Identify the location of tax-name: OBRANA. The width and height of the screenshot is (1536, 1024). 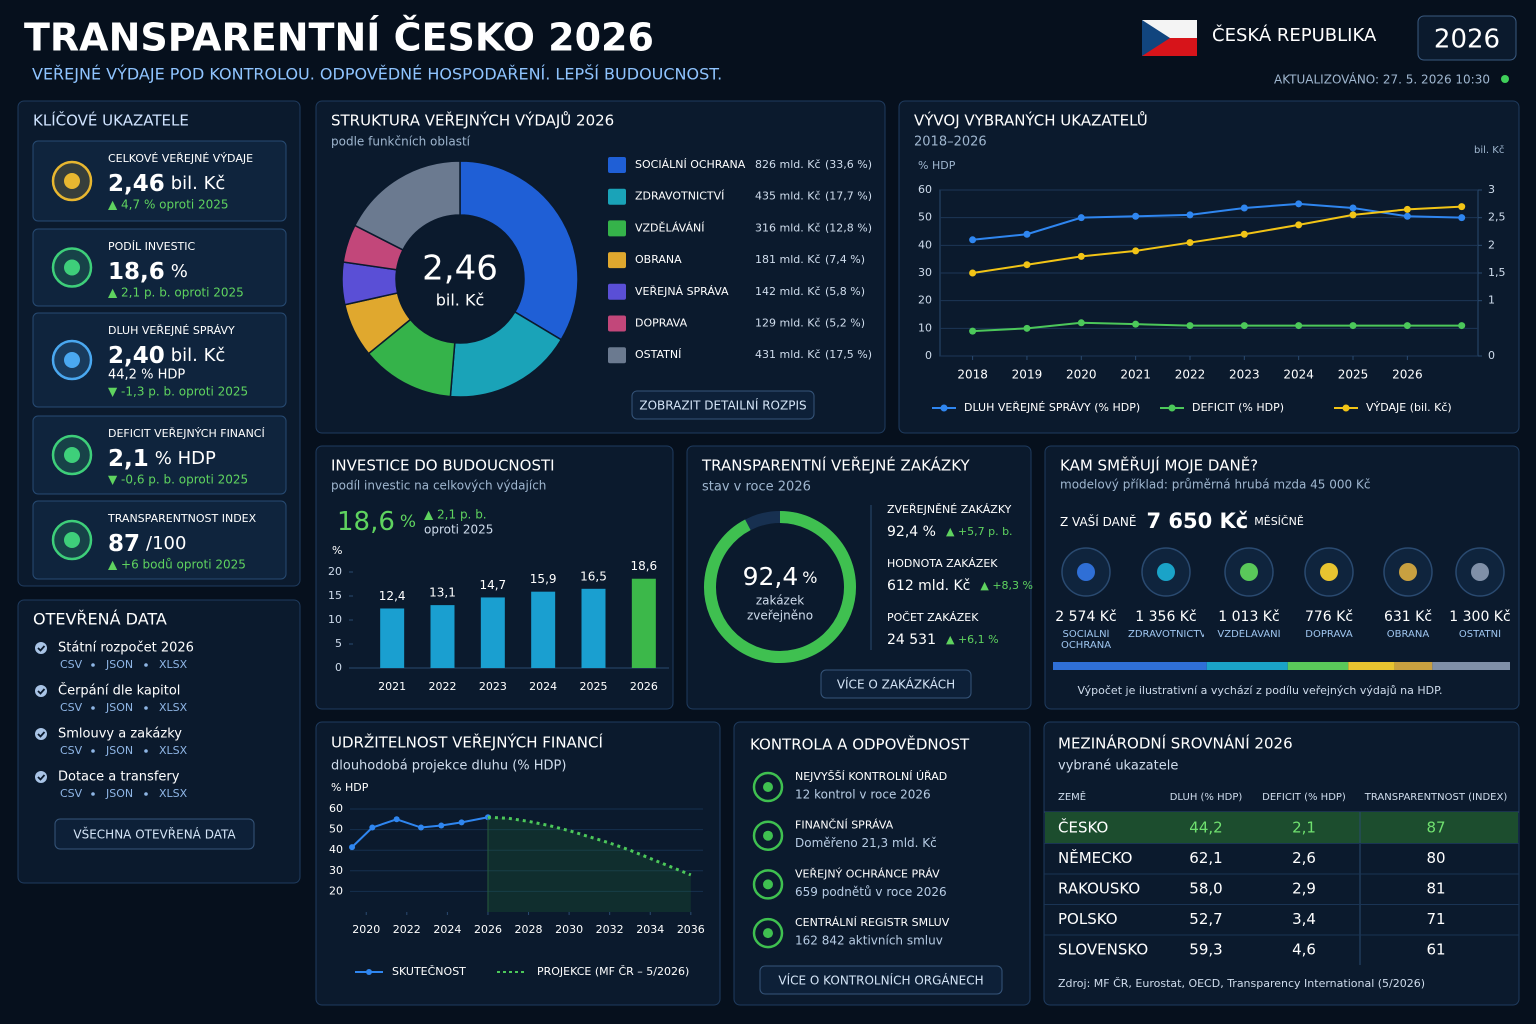
(1408, 634).